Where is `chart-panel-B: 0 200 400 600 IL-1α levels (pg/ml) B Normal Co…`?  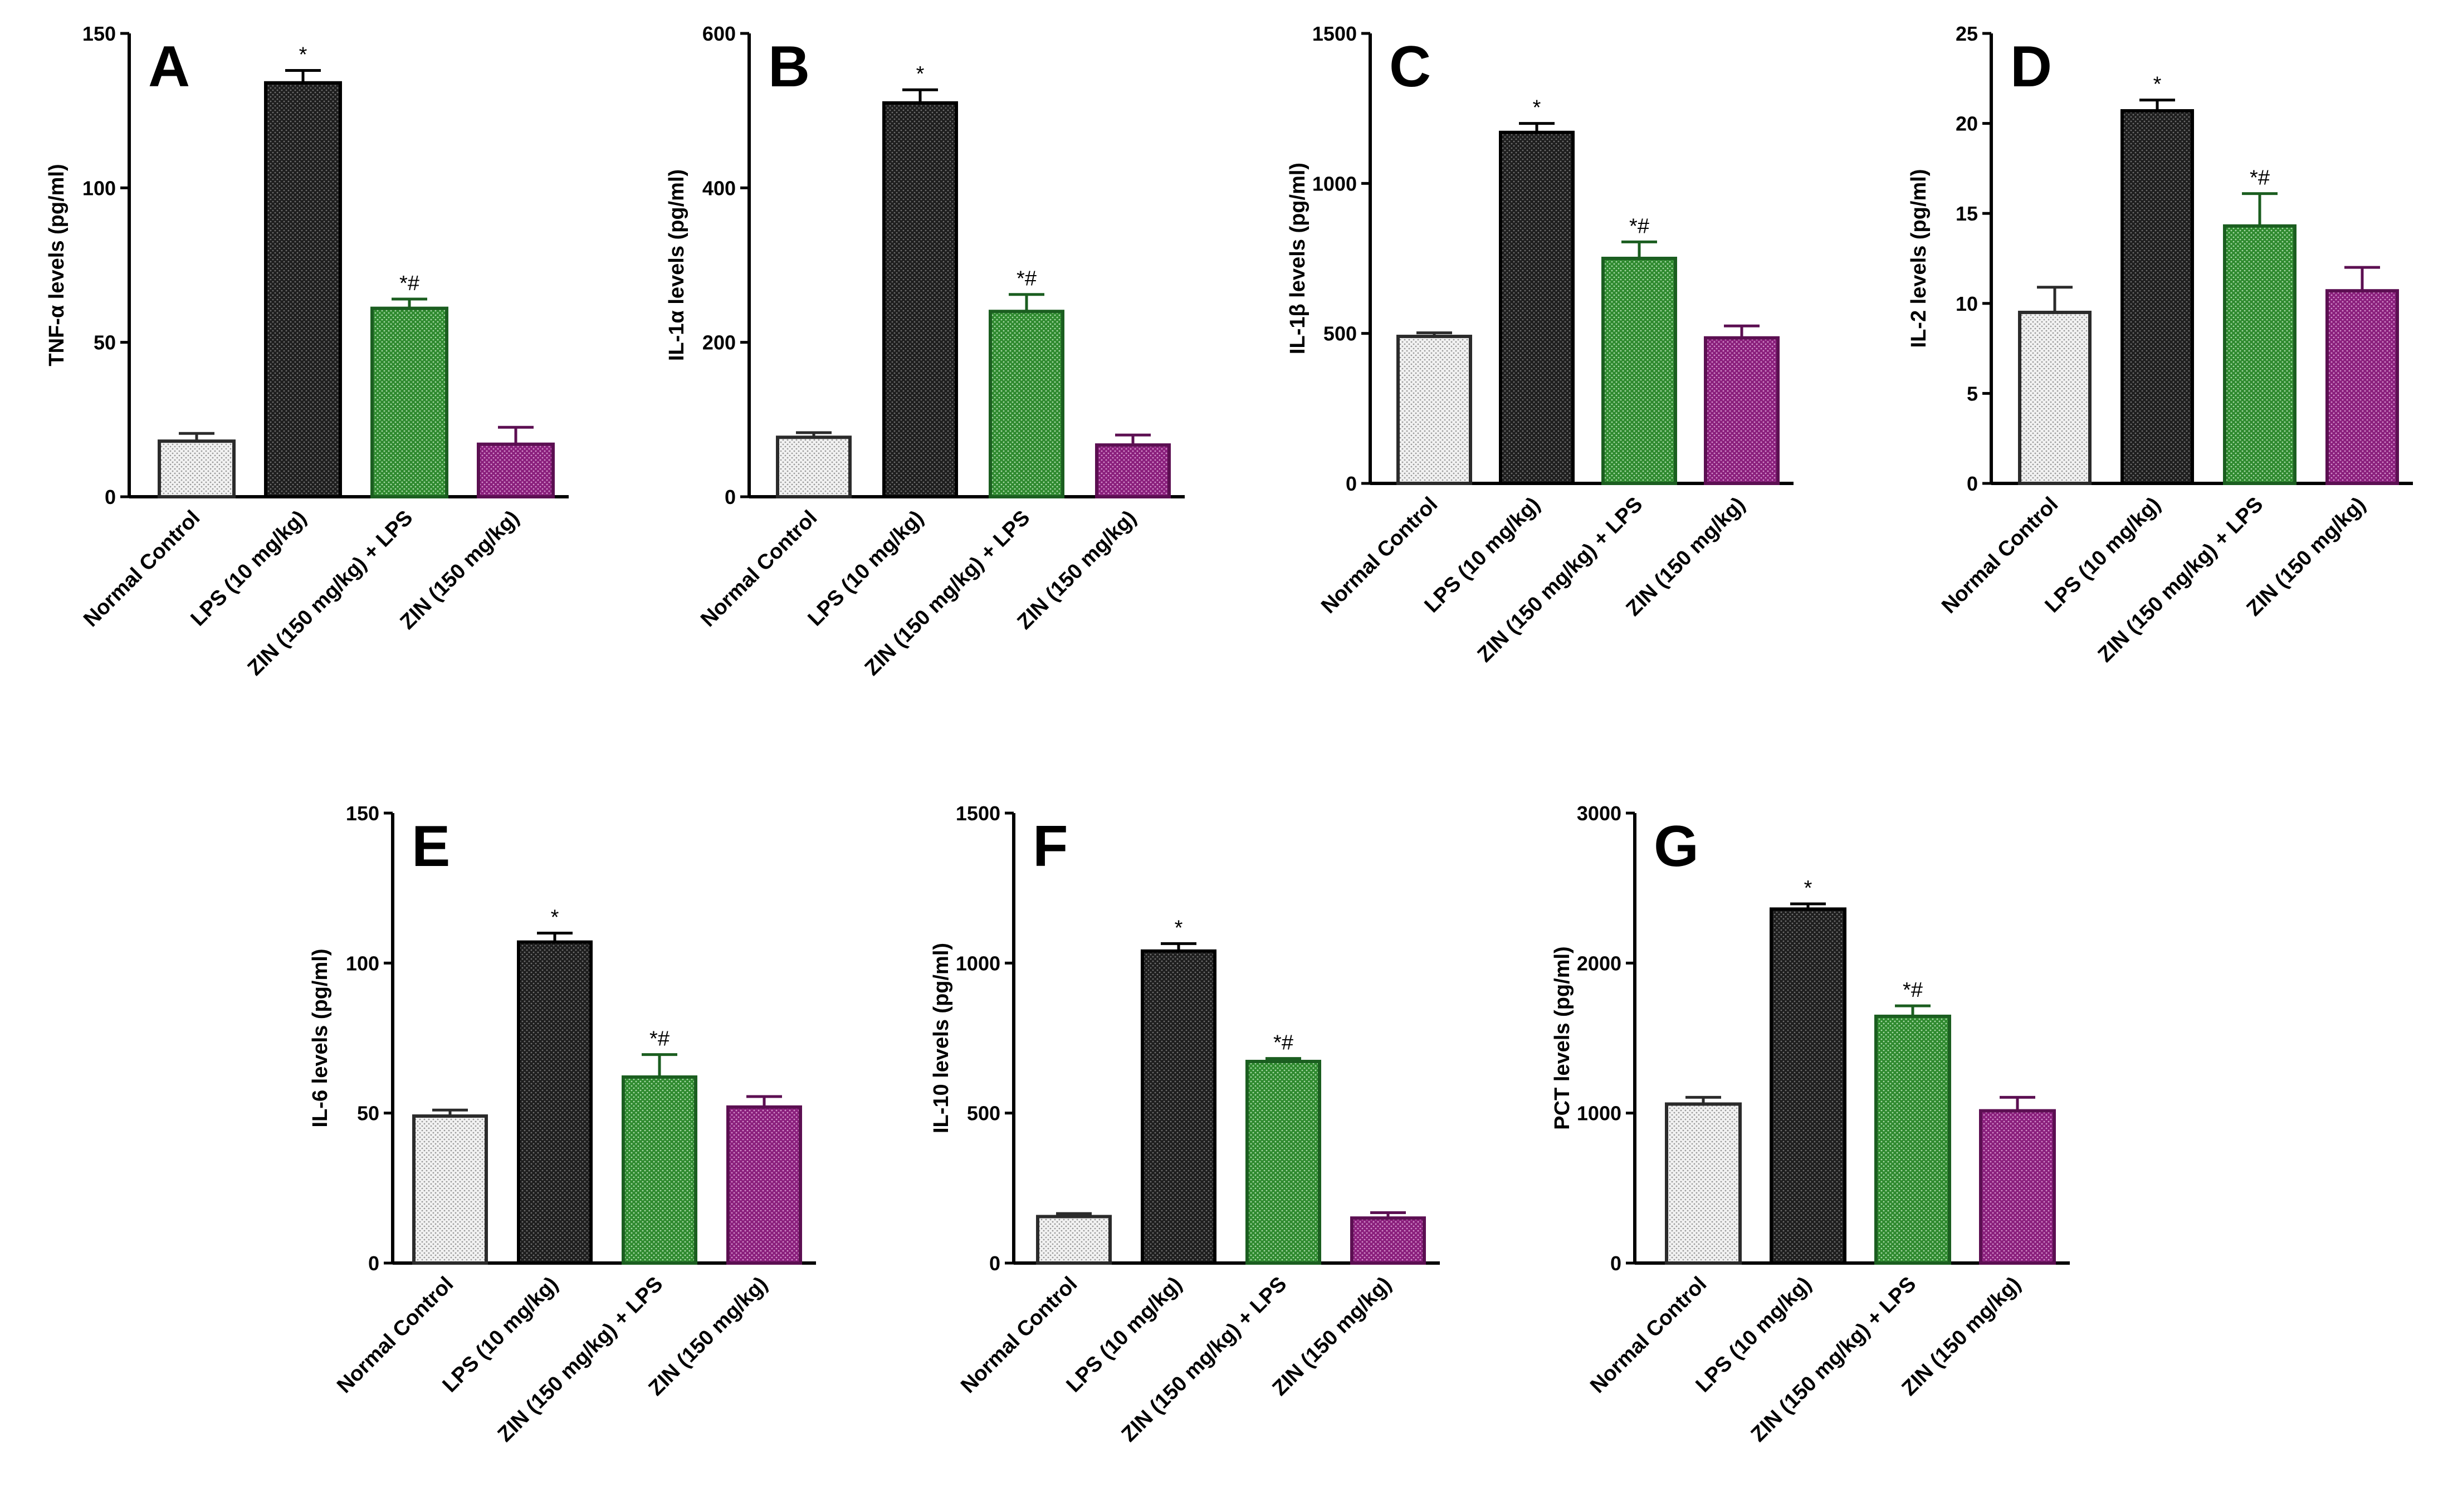
chart-panel-B: 0 200 400 600 IL-1α levels (pg/ml) B Normal Co… is located at coordinates (925, 351).